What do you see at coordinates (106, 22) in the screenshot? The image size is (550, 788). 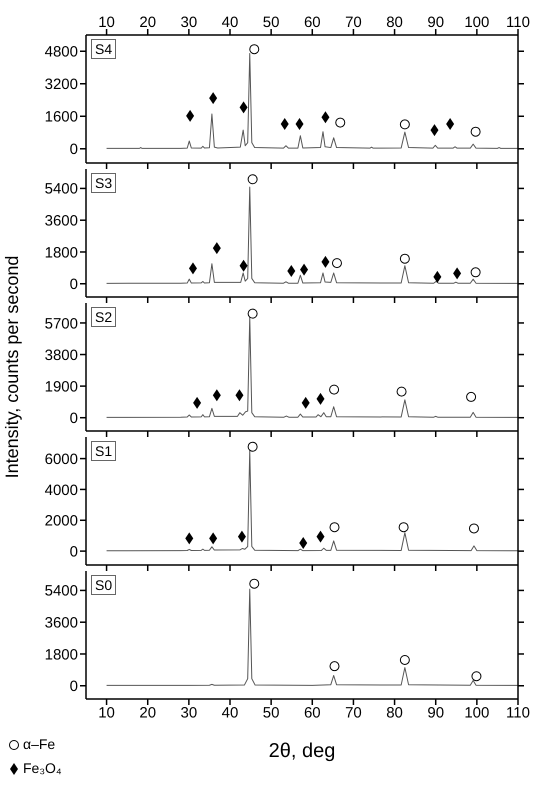 I see `x2-tick-label: 10` at bounding box center [106, 22].